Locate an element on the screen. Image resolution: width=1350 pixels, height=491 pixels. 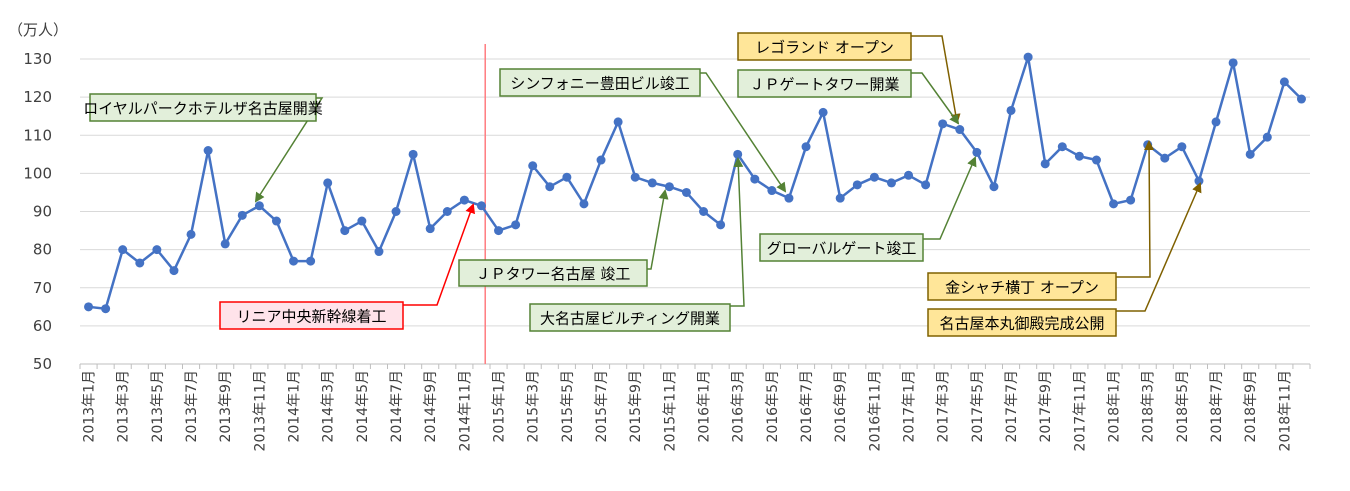
x-tick-label: 2018年7月 is located at coordinates (1217, 406).